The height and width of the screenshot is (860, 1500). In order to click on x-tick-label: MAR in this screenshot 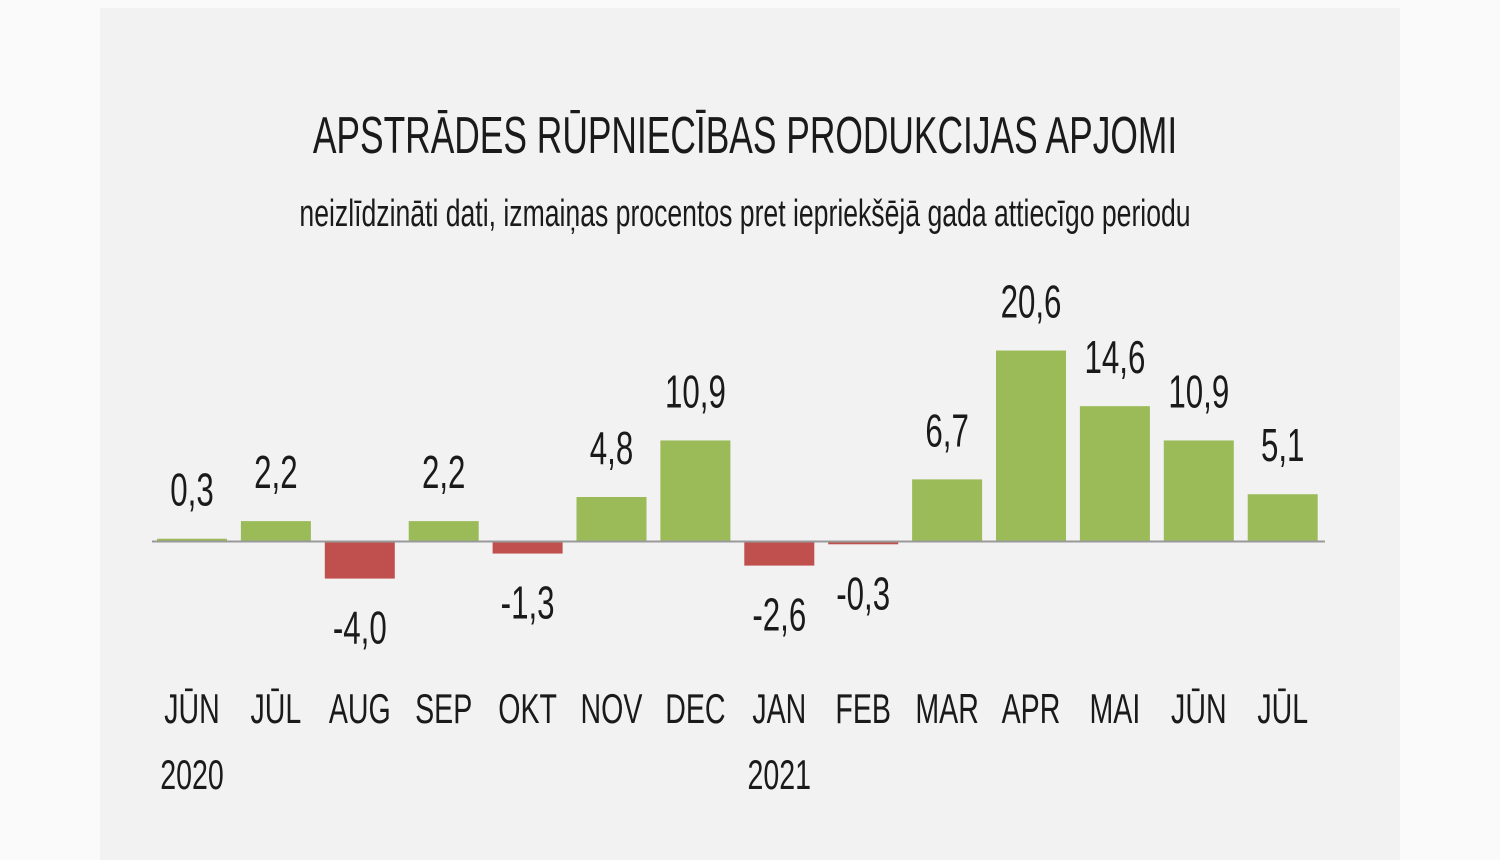, I will do `click(946, 708)`.